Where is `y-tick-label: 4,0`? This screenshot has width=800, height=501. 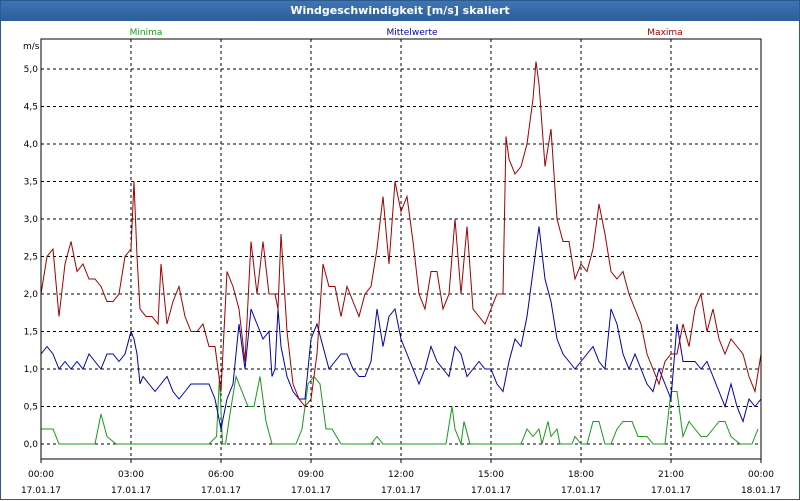
y-tick-label: 4,0 is located at coordinates (31, 145).